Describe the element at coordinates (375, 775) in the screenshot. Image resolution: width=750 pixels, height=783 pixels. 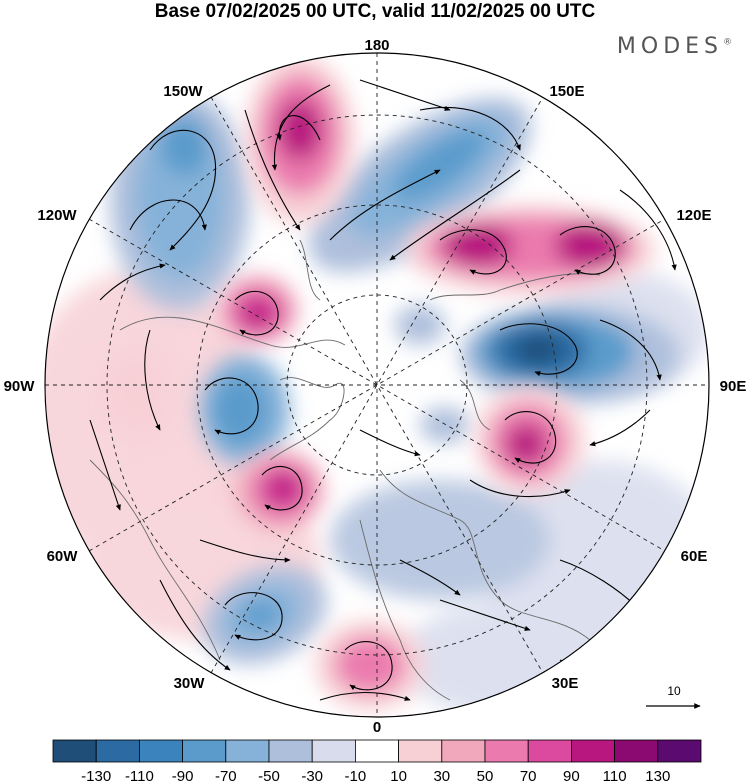
I see `colorbar-ticks: -130 -110 -90 -70 -50 -30 -10 10 30 50 70 90 110 130` at that location.